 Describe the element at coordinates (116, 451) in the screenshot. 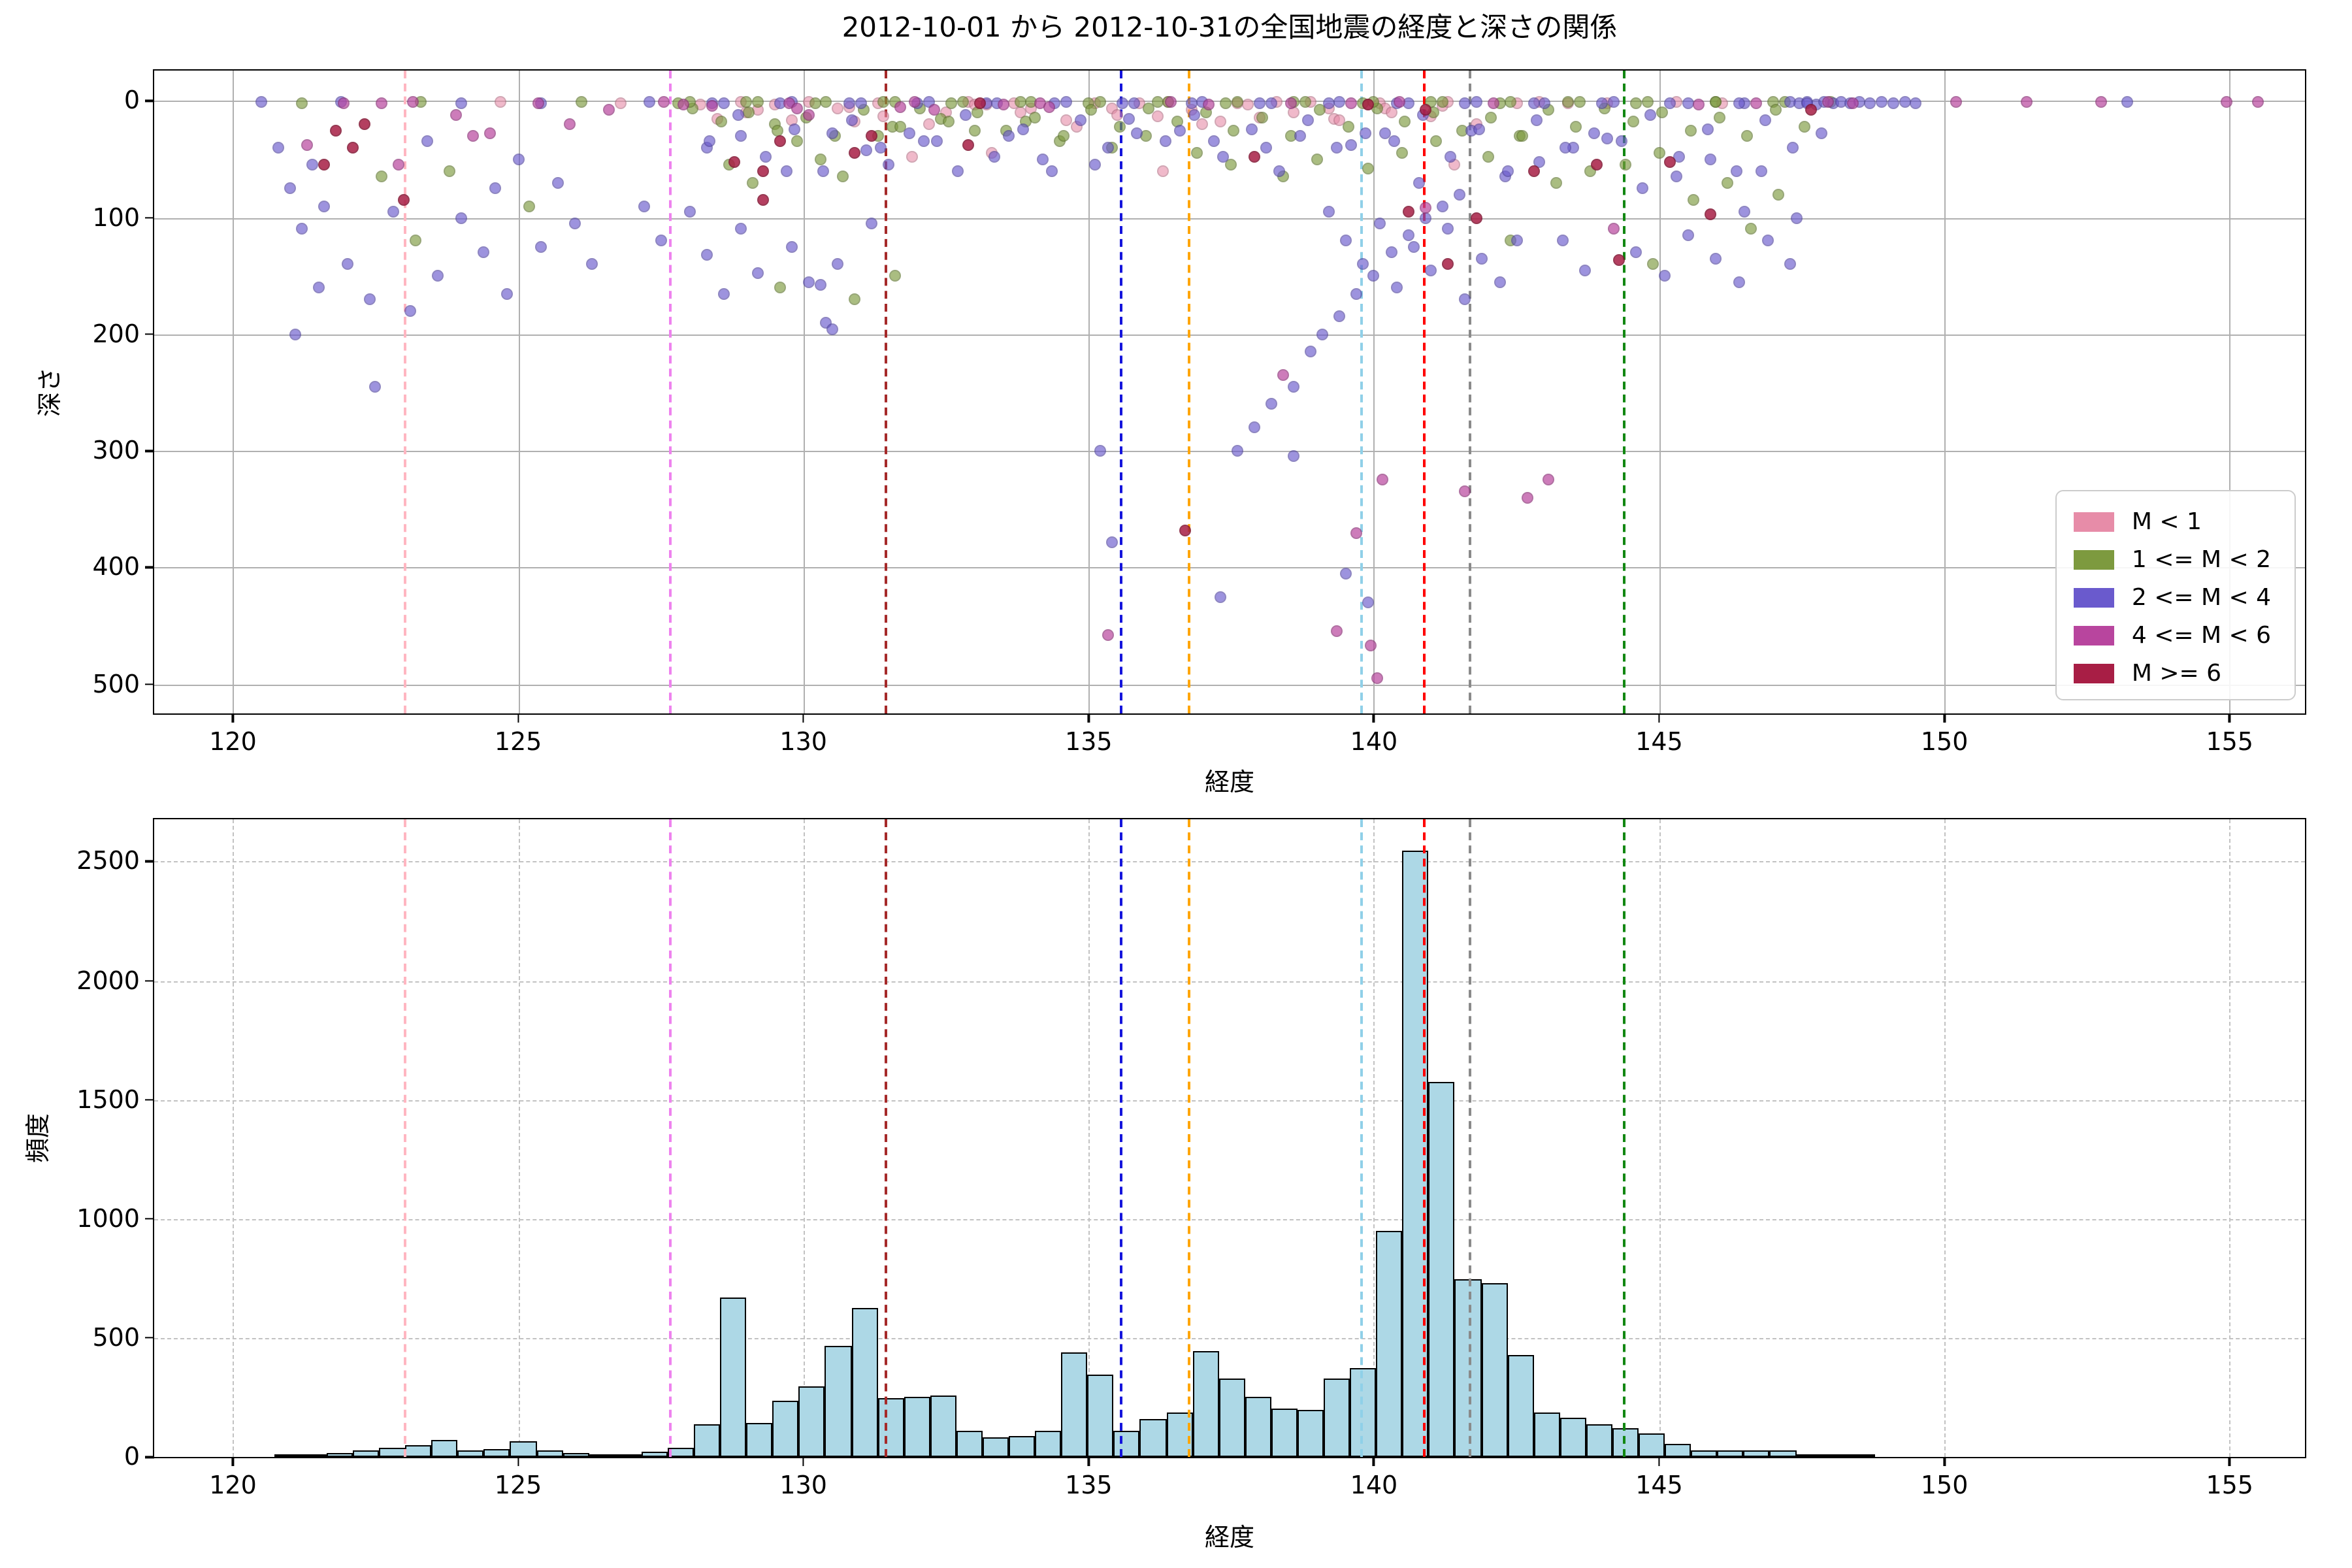

I see `y-tick-label: 300` at that location.